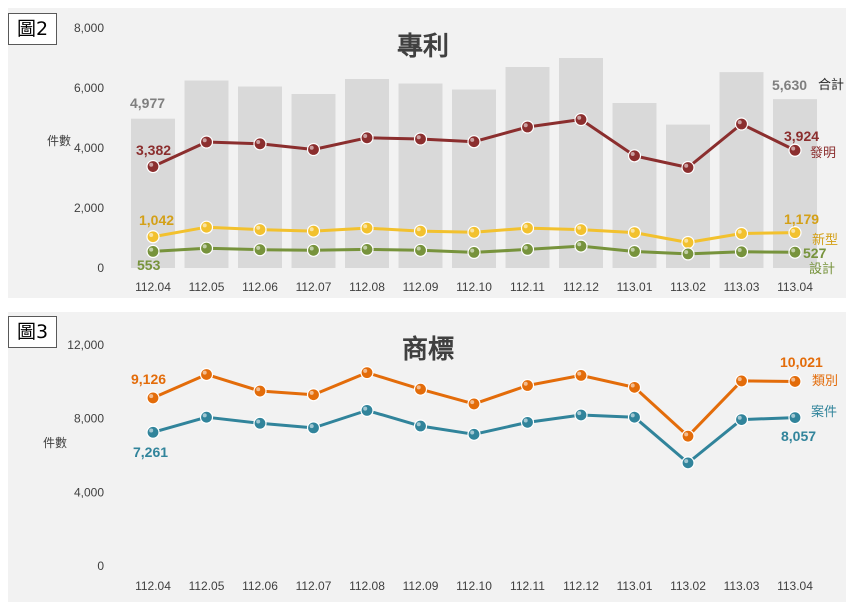 The width and height of the screenshot is (854, 607). What do you see at coordinates (421, 586) in the screenshot?
I see `trademark-x-tick: 112.09` at bounding box center [421, 586].